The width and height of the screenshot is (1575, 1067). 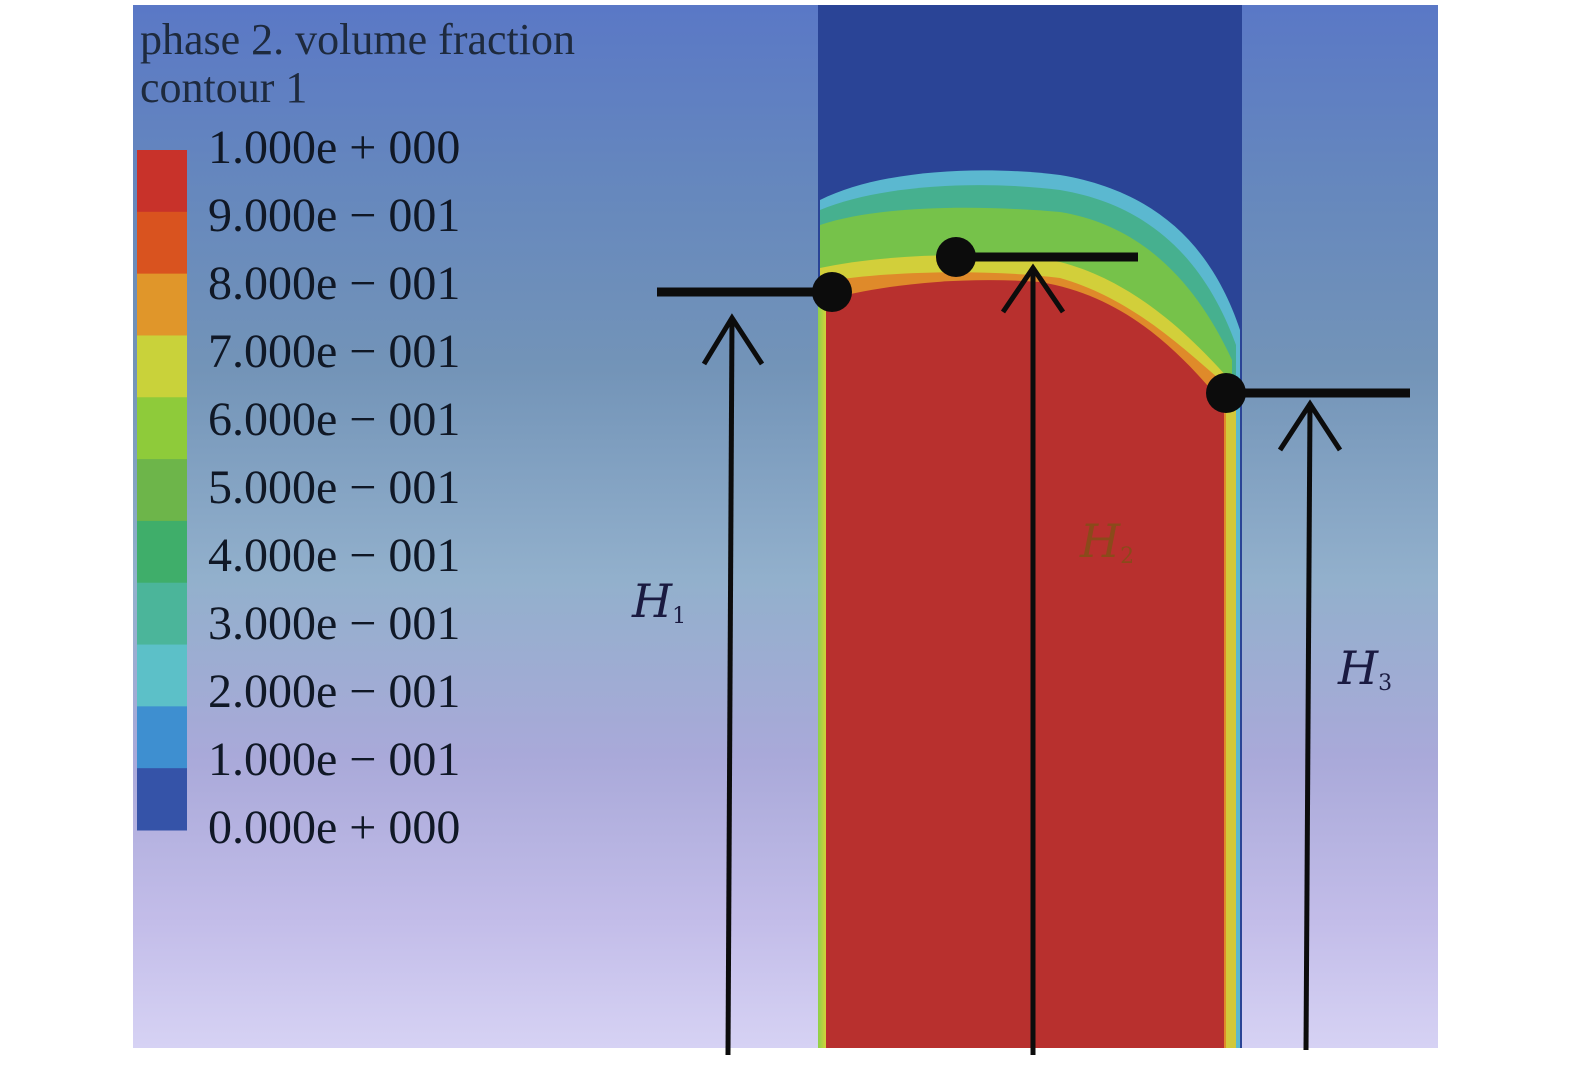 What do you see at coordinates (730, 686) in the screenshot?
I see `h1-arrow-shaft` at bounding box center [730, 686].